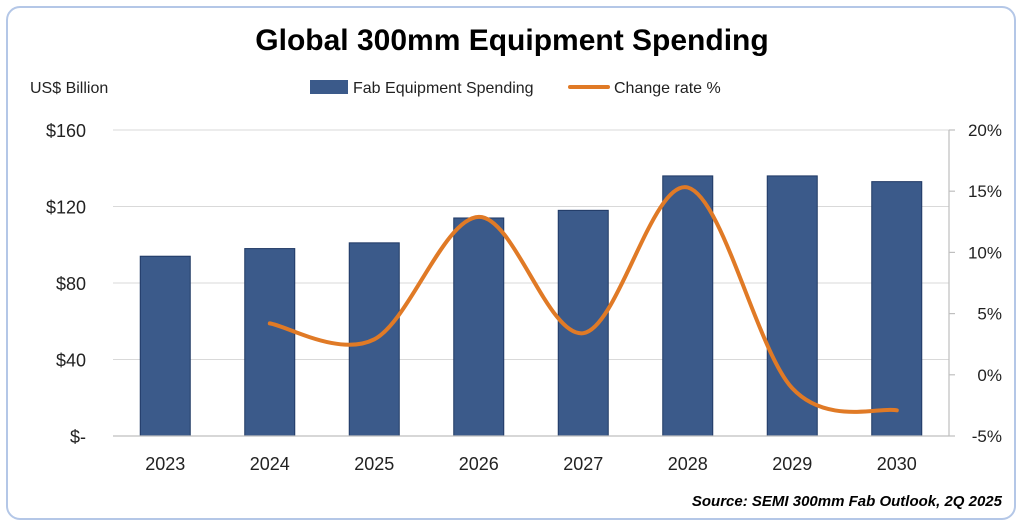 Image resolution: width=1024 pixels, height=528 pixels. Describe the element at coordinates (667, 88) in the screenshot. I see `legend-label-line: Change rate %` at that location.